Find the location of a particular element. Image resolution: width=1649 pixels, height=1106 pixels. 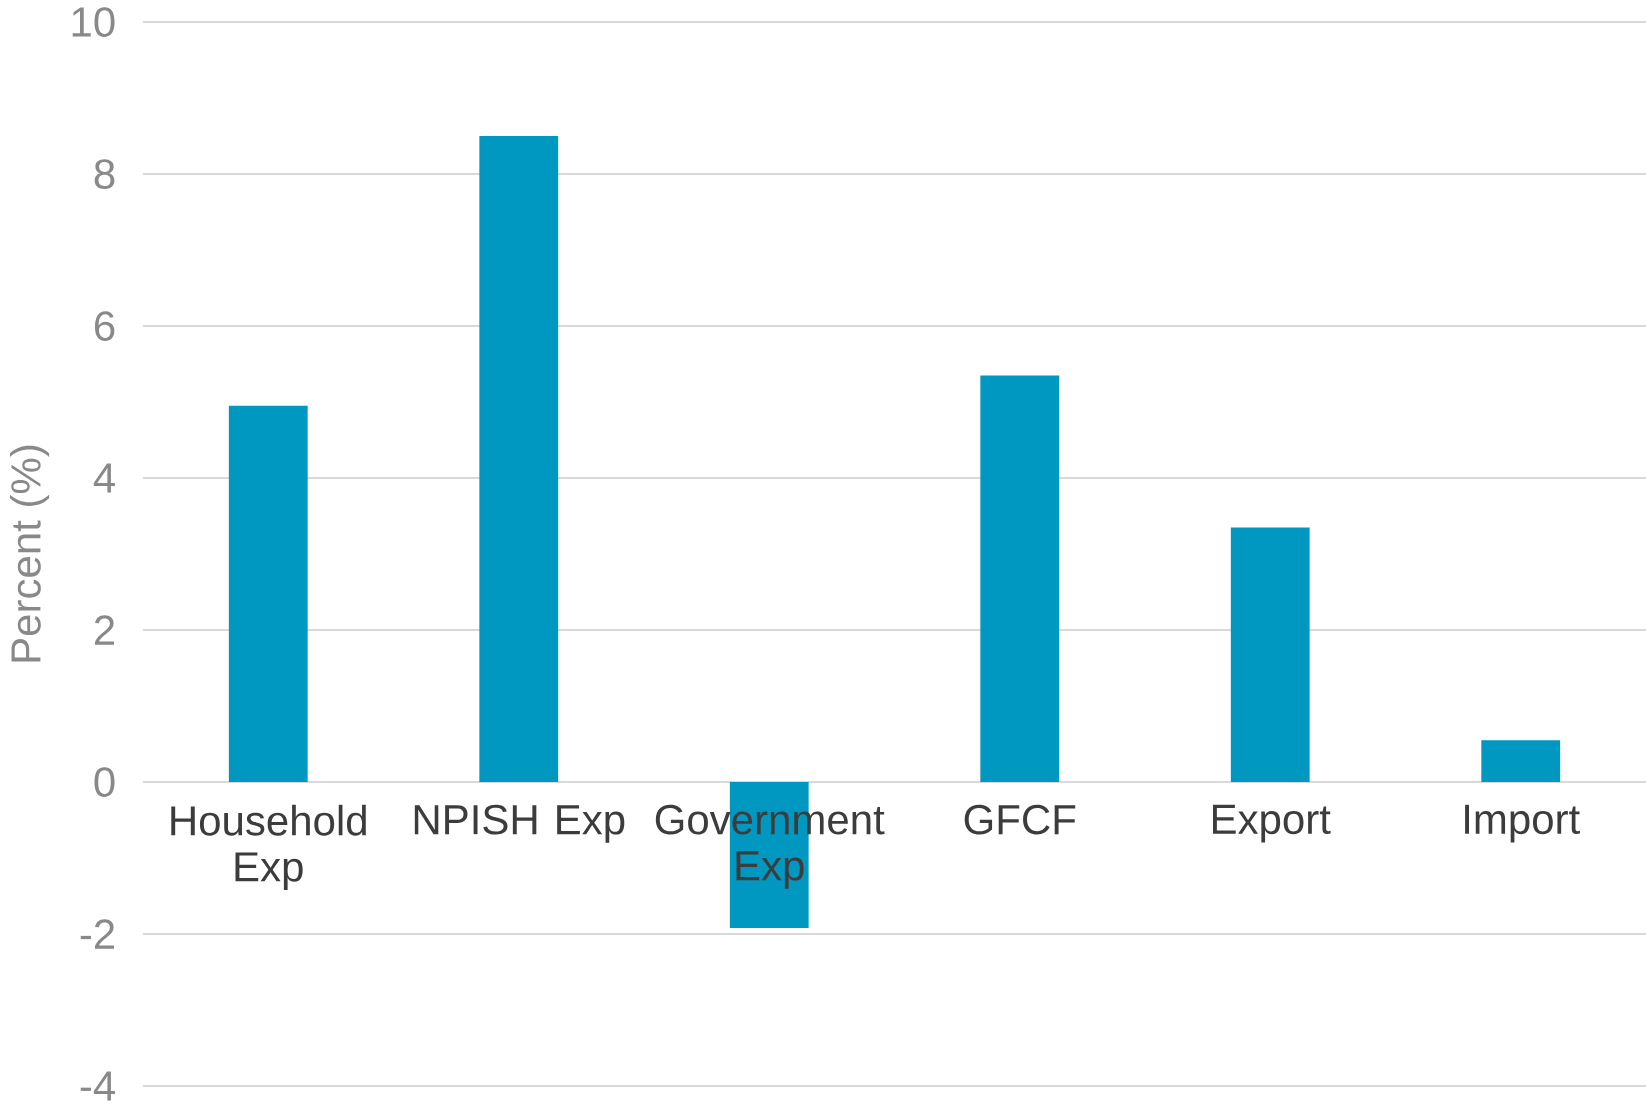

y-tick-label: 6 is located at coordinates (104, 326).